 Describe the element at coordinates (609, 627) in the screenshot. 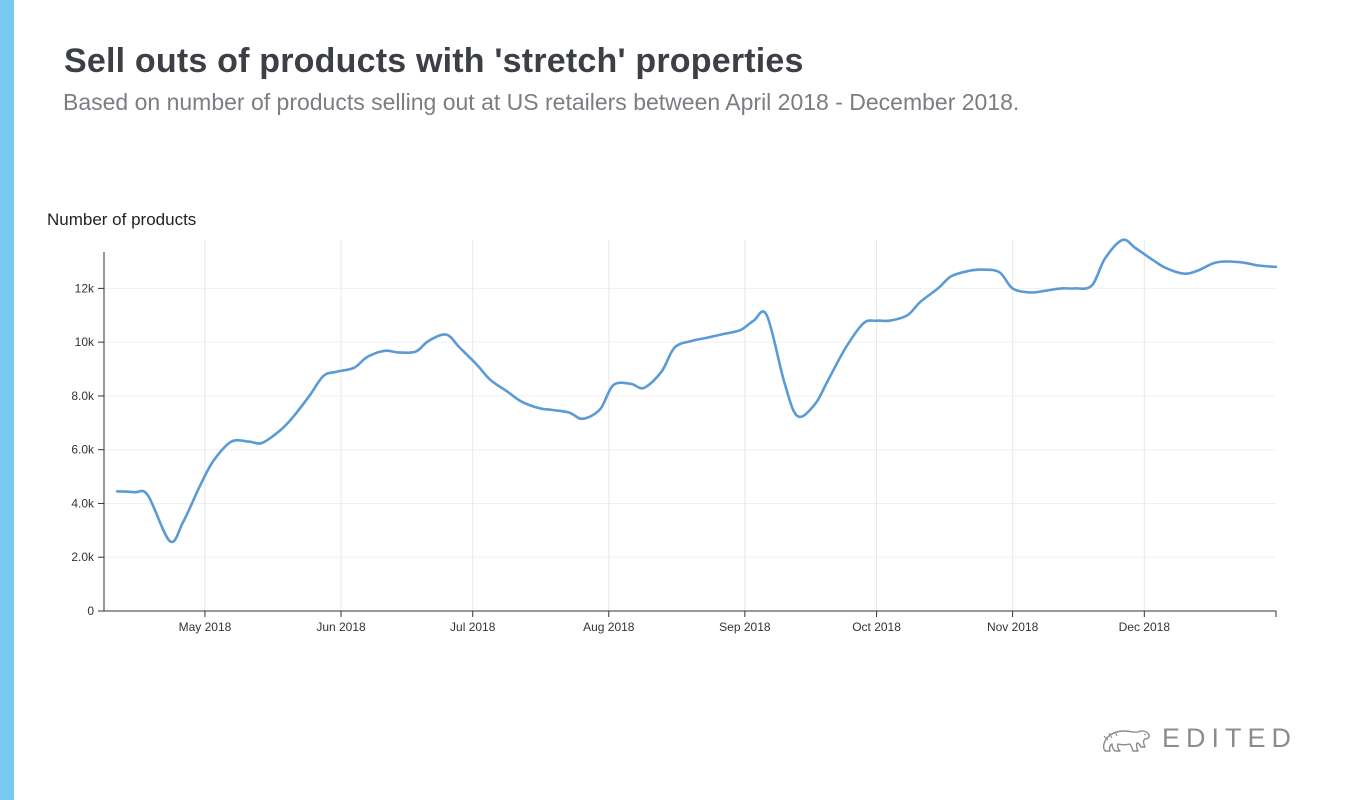

I see `x-tick-label: Aug 2018` at that location.